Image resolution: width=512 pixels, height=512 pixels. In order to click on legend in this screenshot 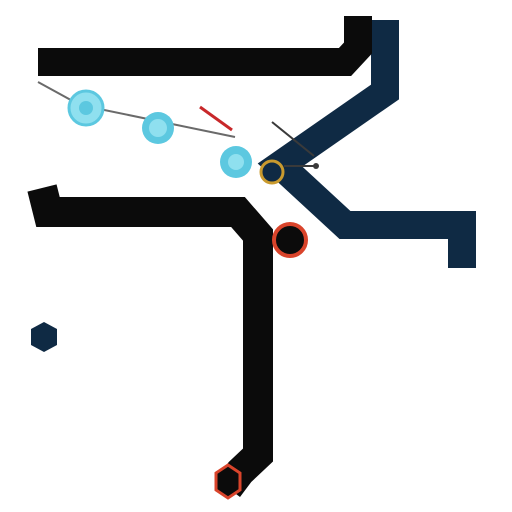, I will do `click(44, 337)`.